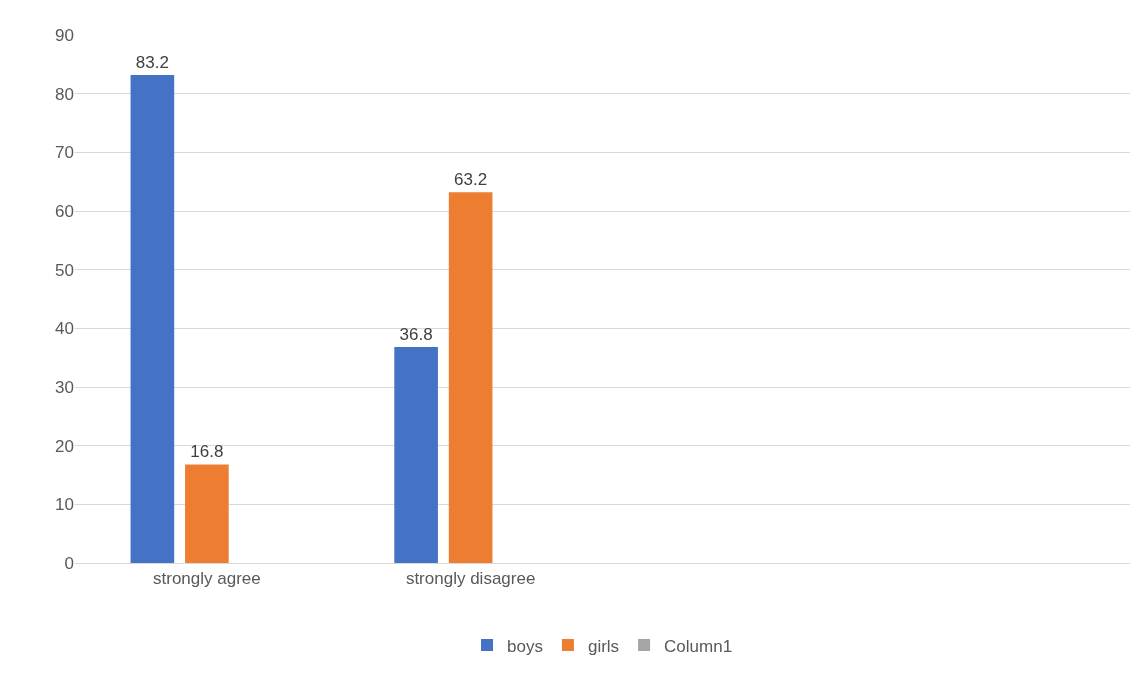 This screenshot has width=1145, height=674. Describe the element at coordinates (69, 563) in the screenshot. I see `y-tick-label: 0` at that location.